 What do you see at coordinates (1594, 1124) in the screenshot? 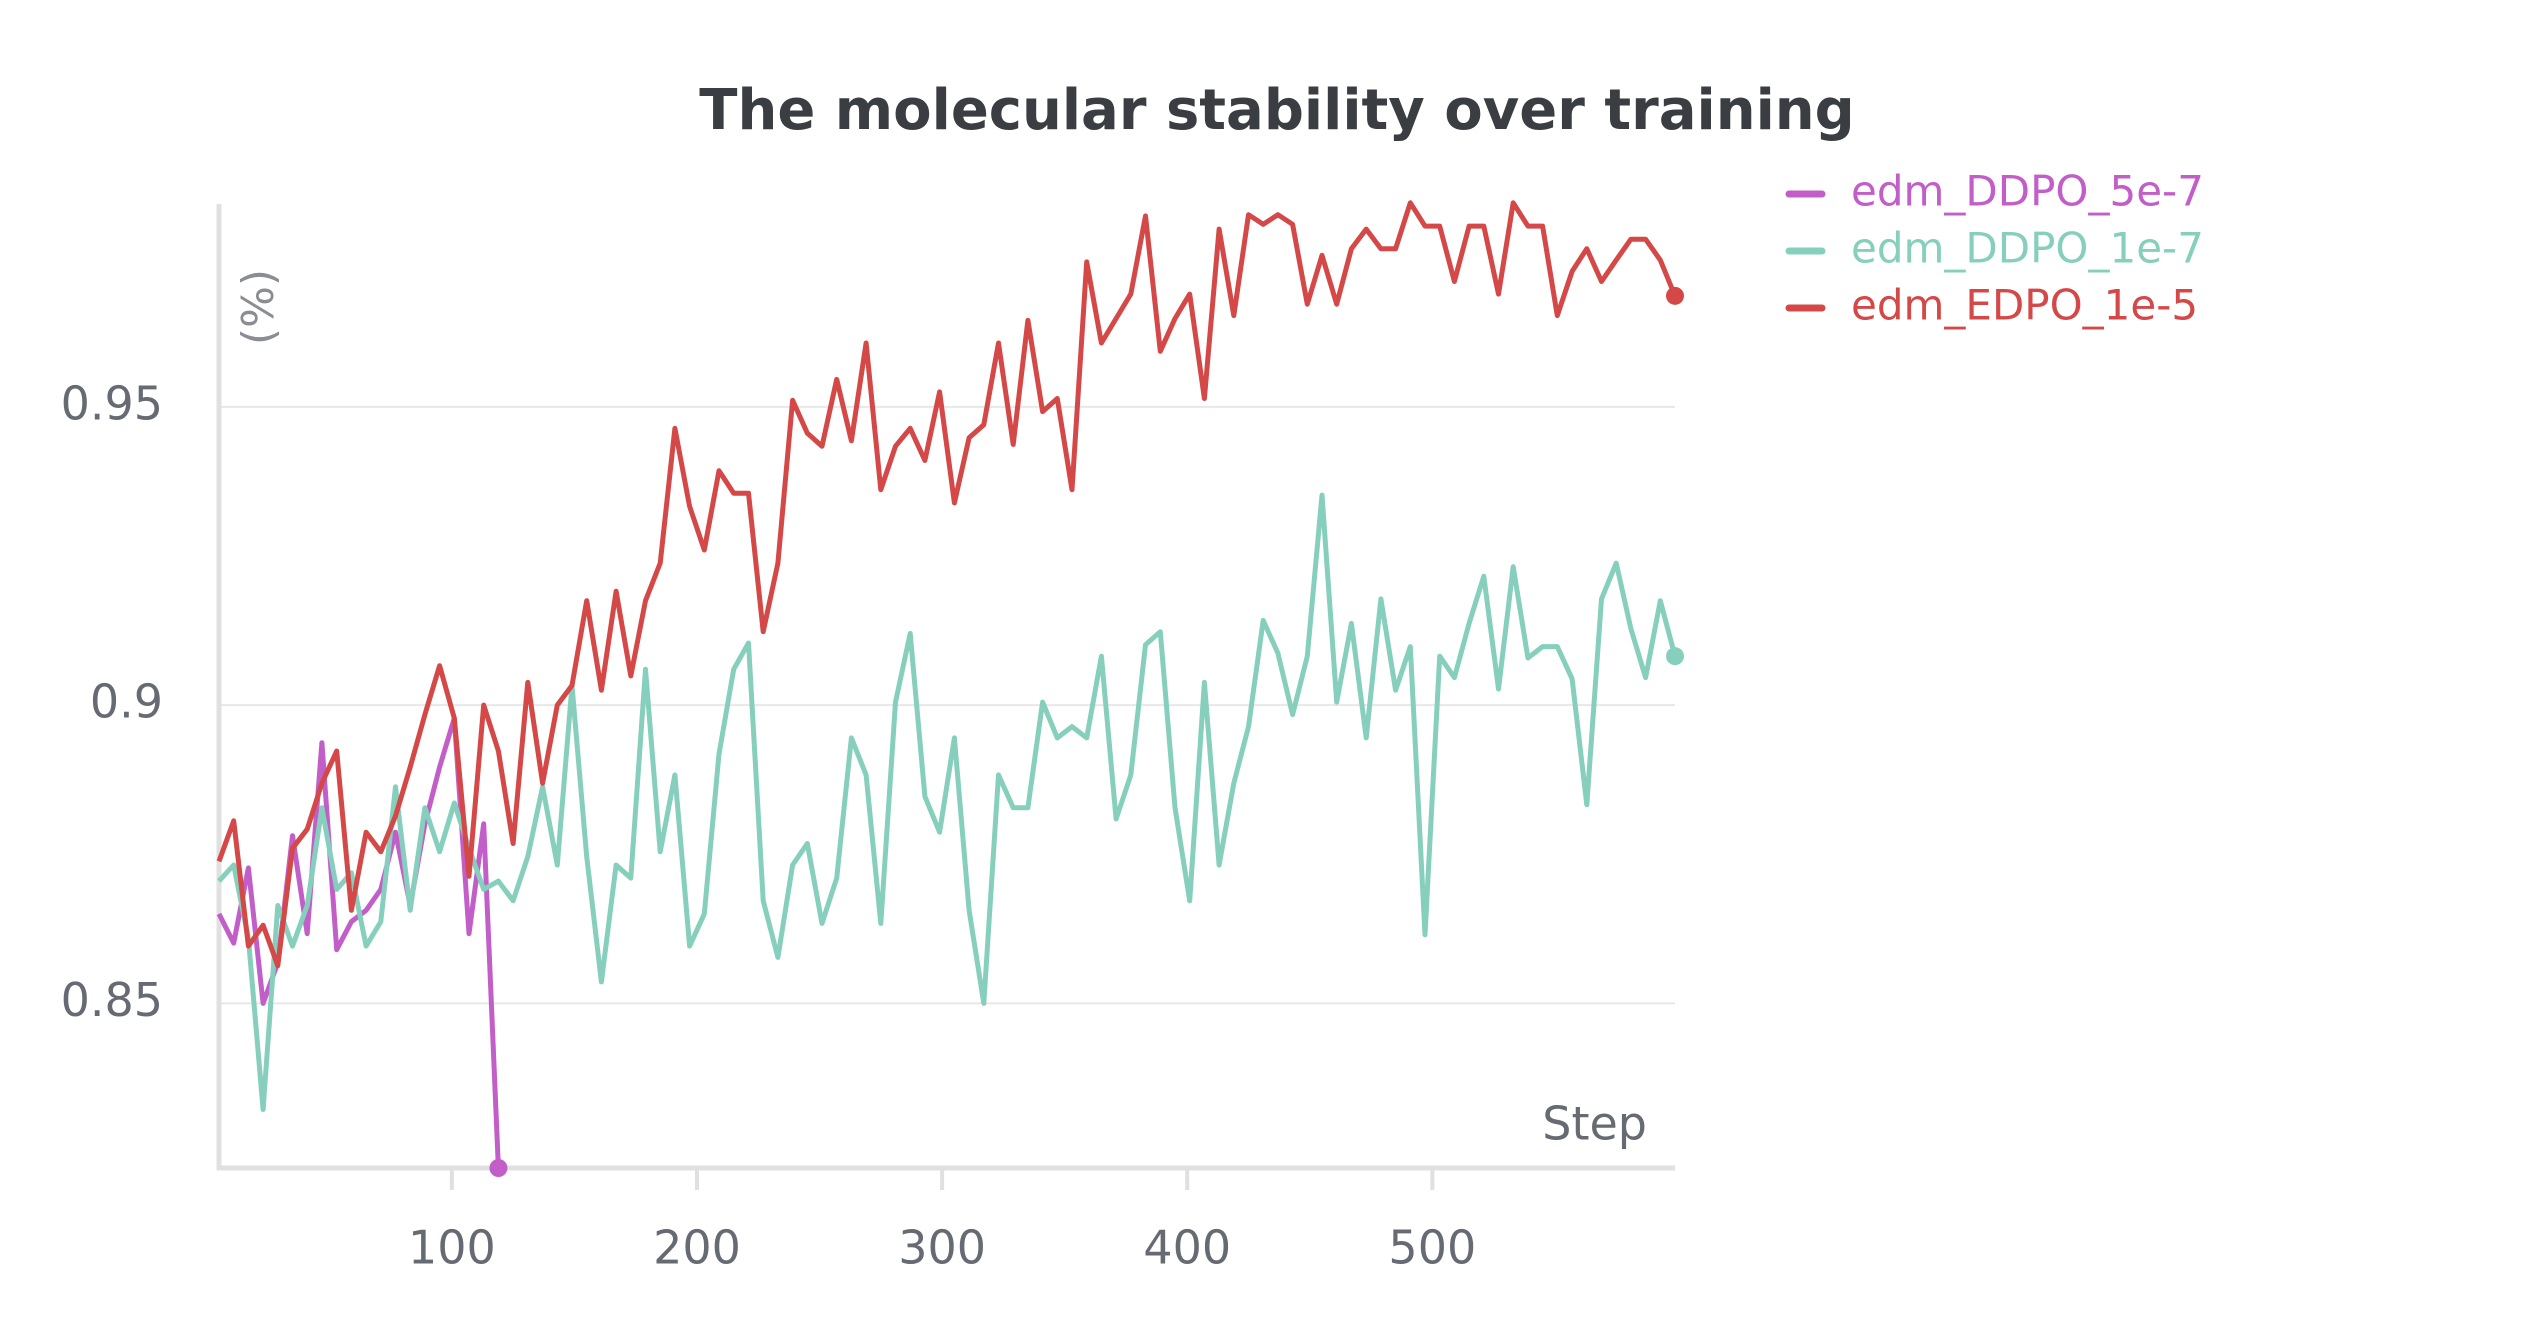
I see `x-axis-label: Step` at bounding box center [1594, 1124].